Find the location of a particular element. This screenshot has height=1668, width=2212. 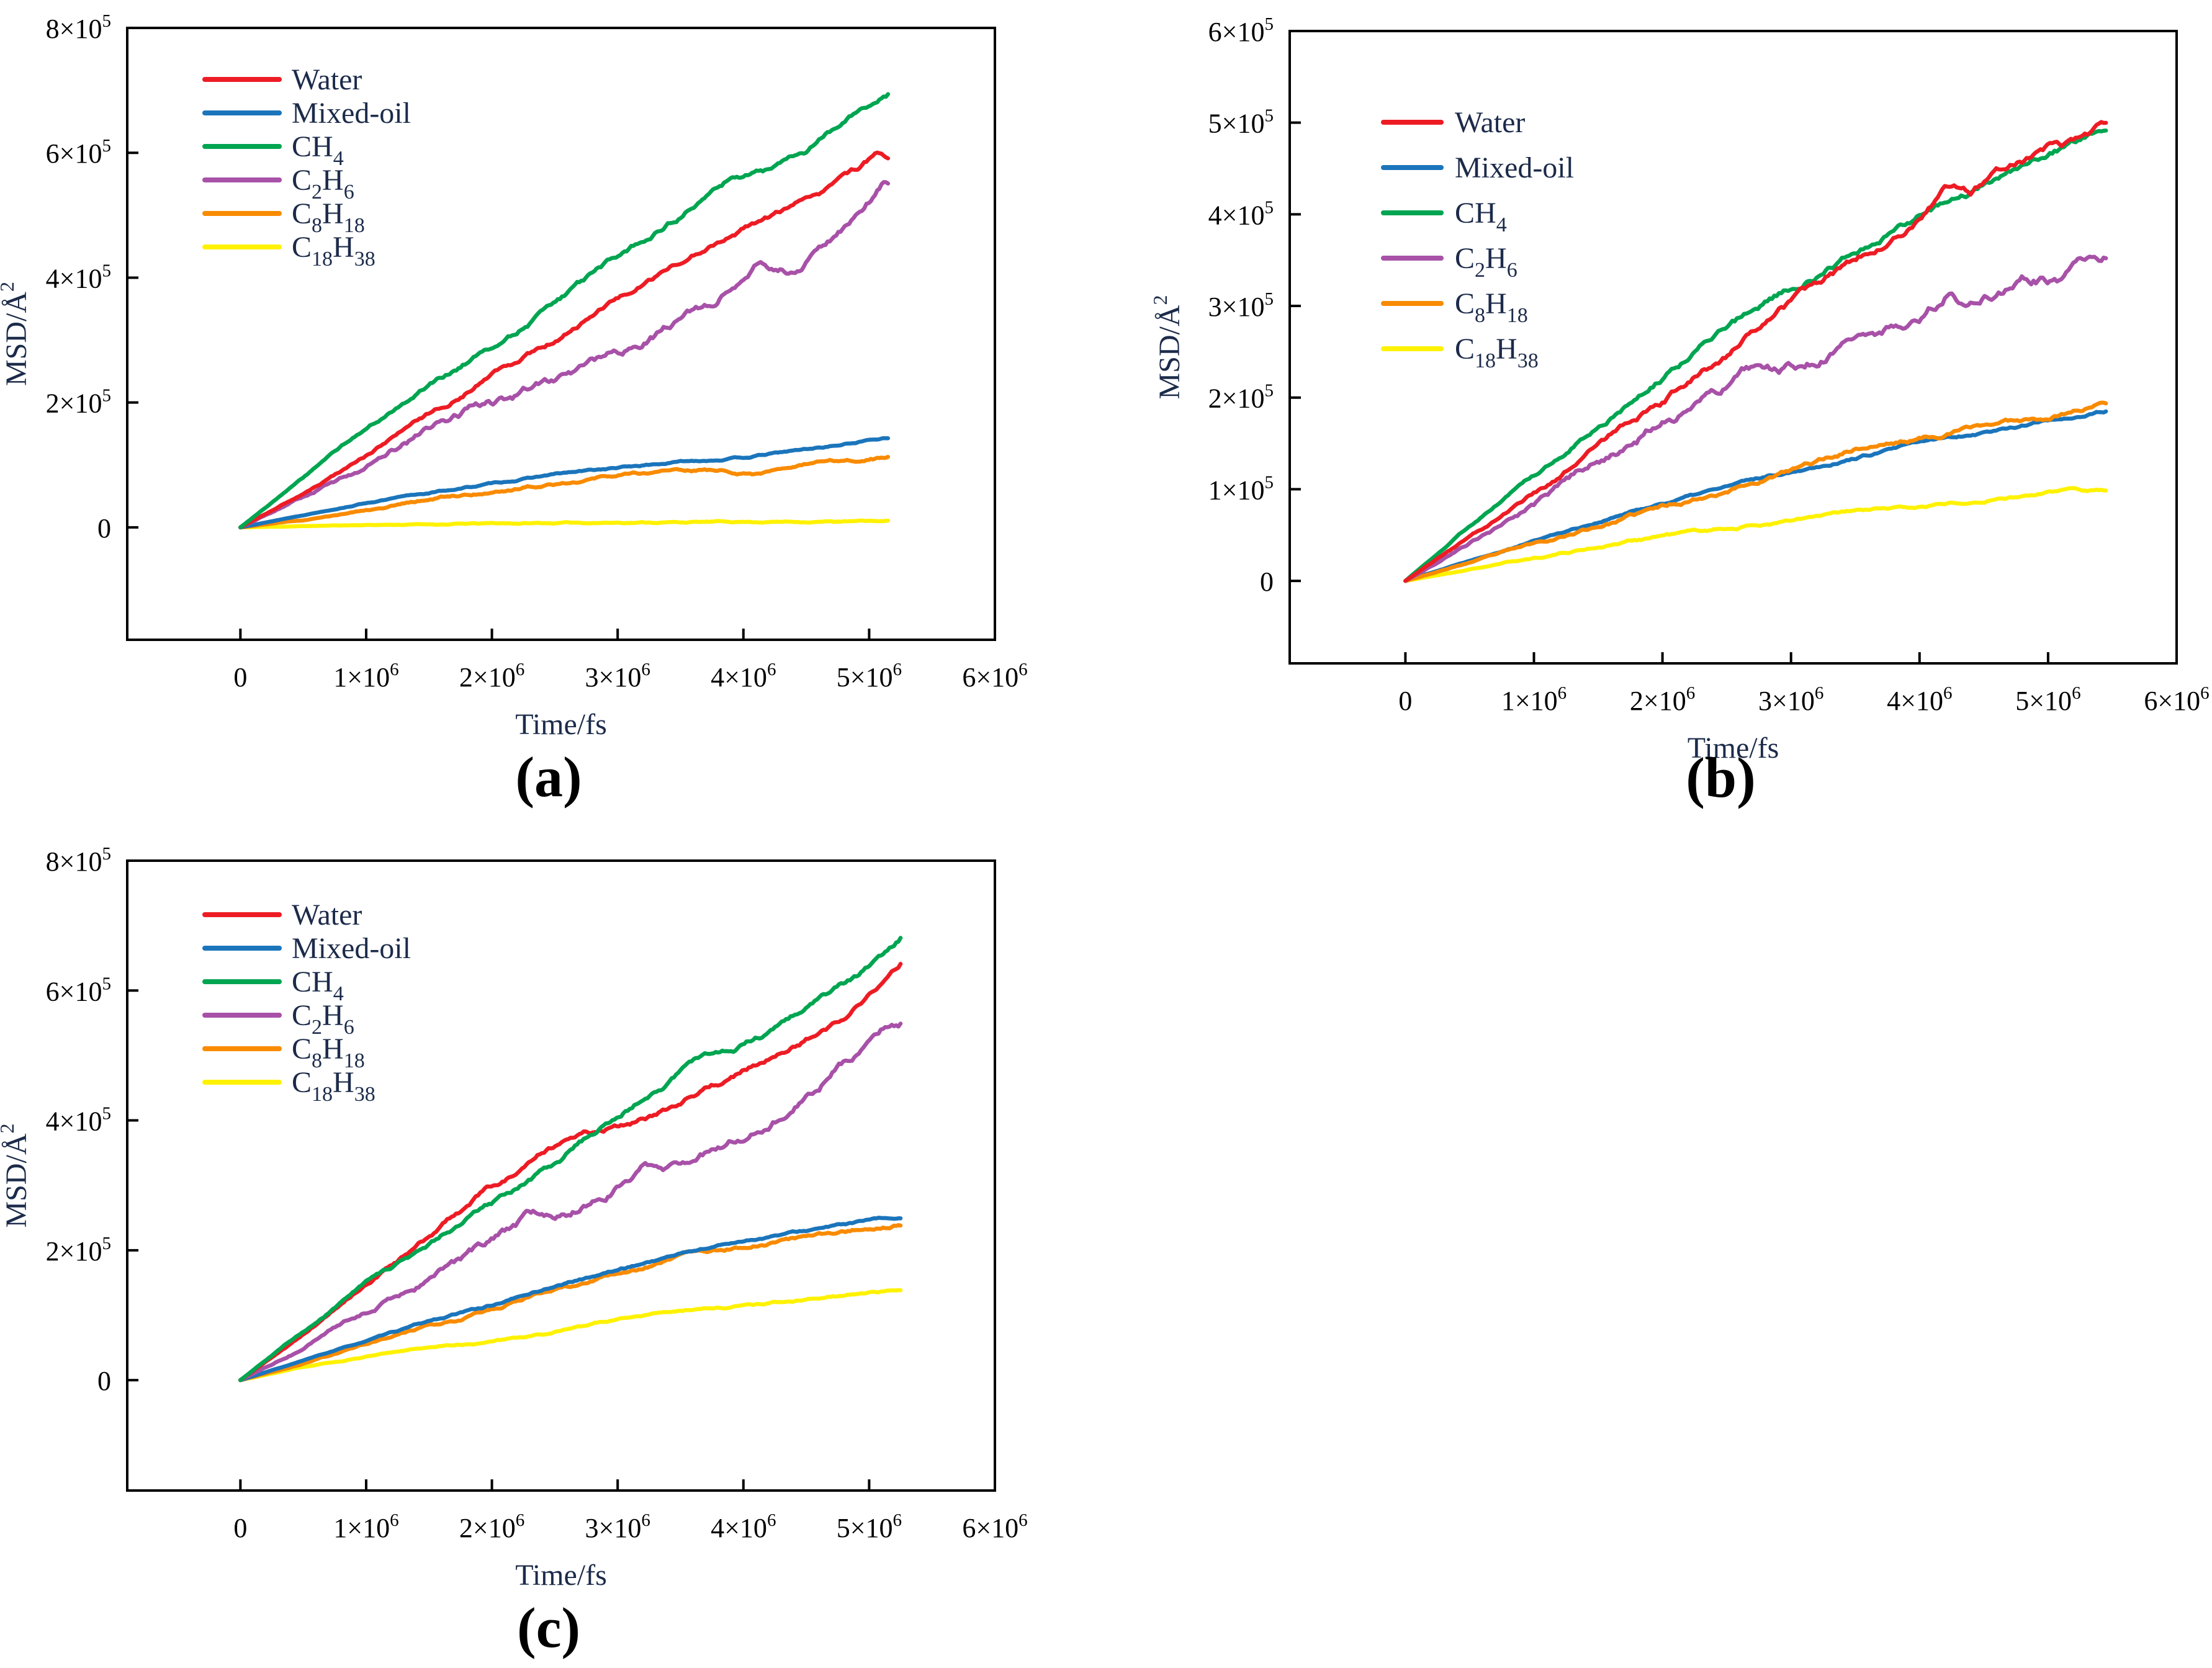

y-tick-label: 1×10⁵ is located at coordinates (1241, 489).